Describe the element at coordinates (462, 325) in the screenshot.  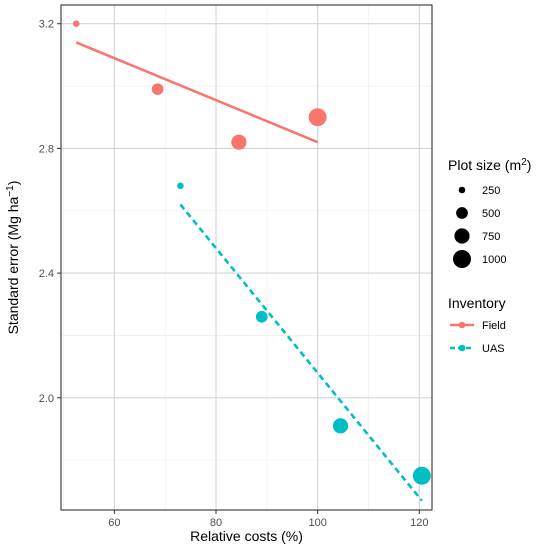
I see `field-legend-point` at that location.